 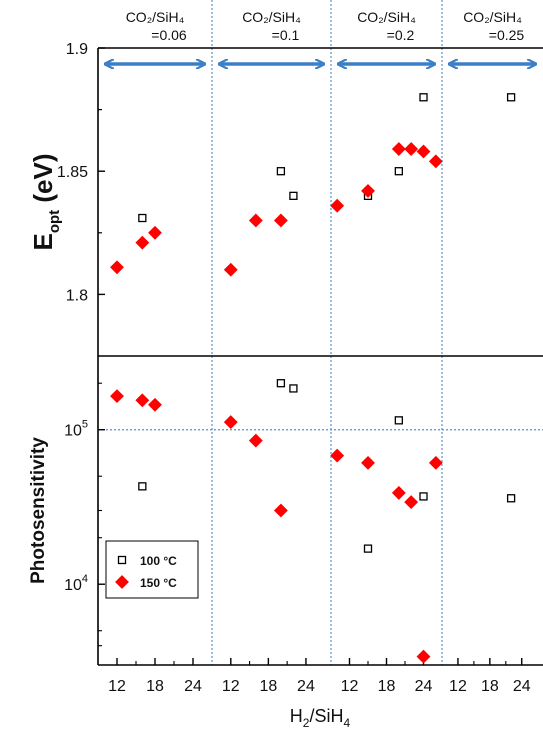 What do you see at coordinates (77, 295) in the screenshot?
I see `y-tick-label-top: 1.8` at bounding box center [77, 295].